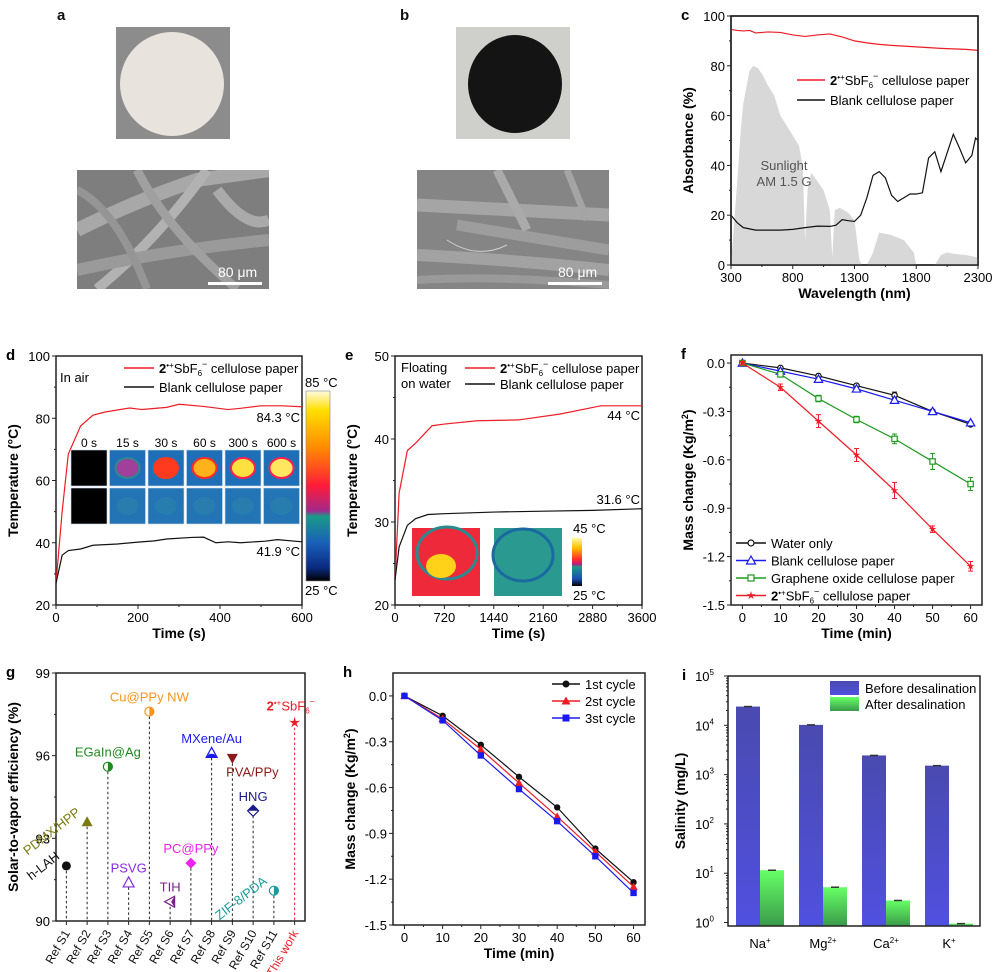  I want to click on sem-fibers-b, so click(513, 229).